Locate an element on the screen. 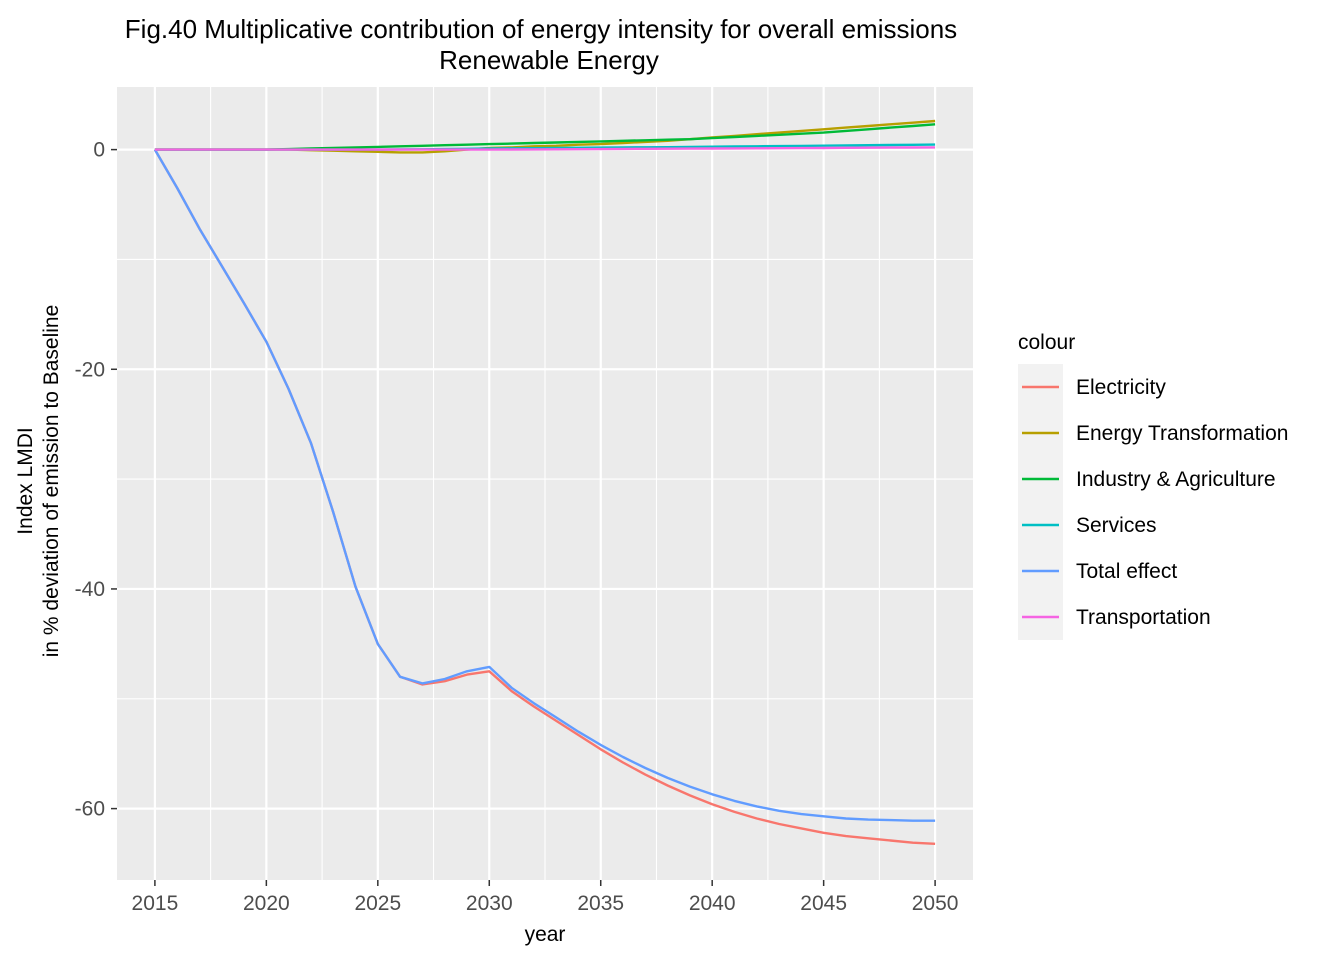 The width and height of the screenshot is (1344, 960). y-axis-title-line2: in % deviation of emission to Baseline is located at coordinates (51, 481).